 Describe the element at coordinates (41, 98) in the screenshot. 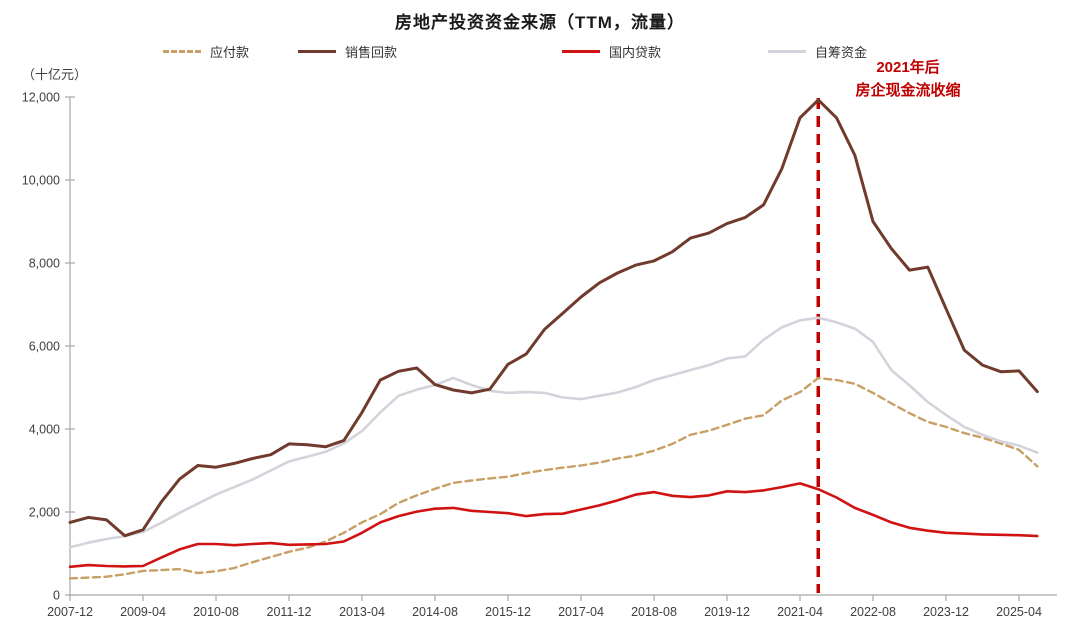

I see `y-tick-label: 12,000` at that location.